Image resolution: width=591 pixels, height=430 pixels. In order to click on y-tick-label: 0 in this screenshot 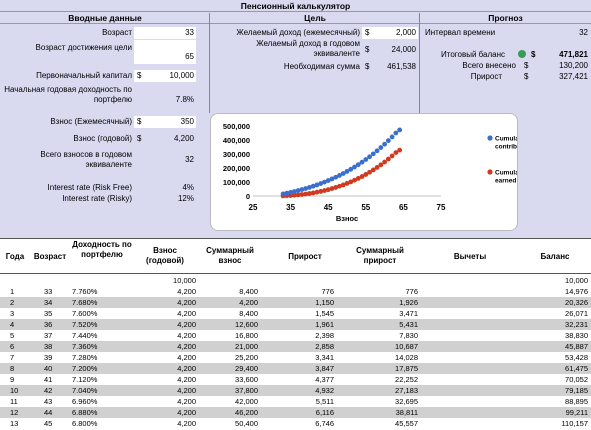, I will do `click(248, 196)`.